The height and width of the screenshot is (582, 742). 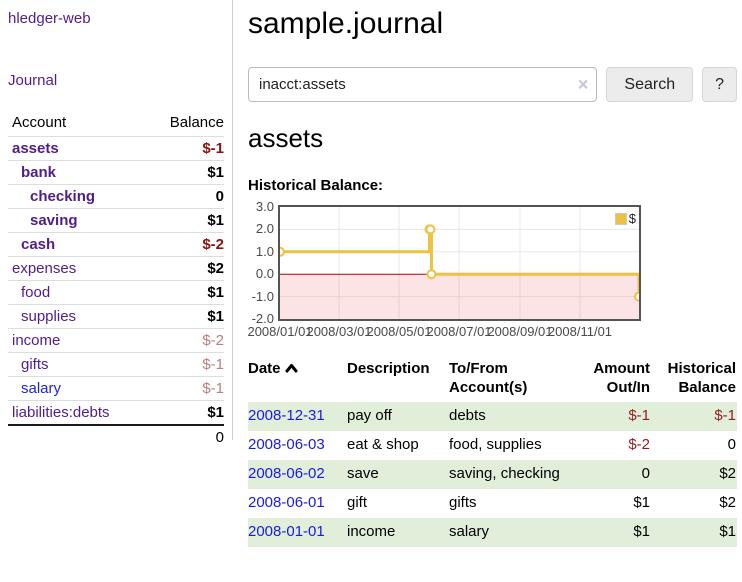 What do you see at coordinates (398, 474) in the screenshot?
I see `transaction-description: save` at bounding box center [398, 474].